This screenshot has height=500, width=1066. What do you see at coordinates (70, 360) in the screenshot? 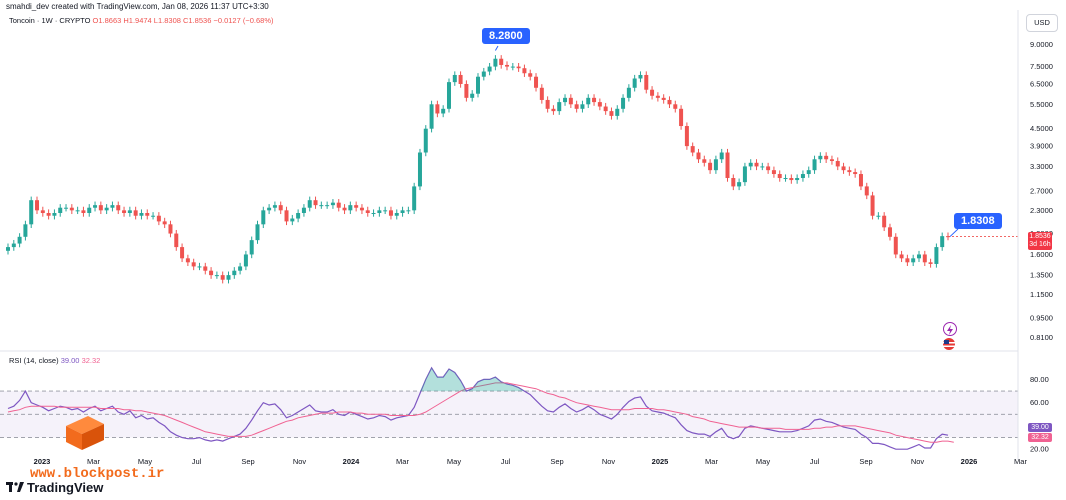
I see `rsi-legend-value: 39.00` at bounding box center [70, 360].